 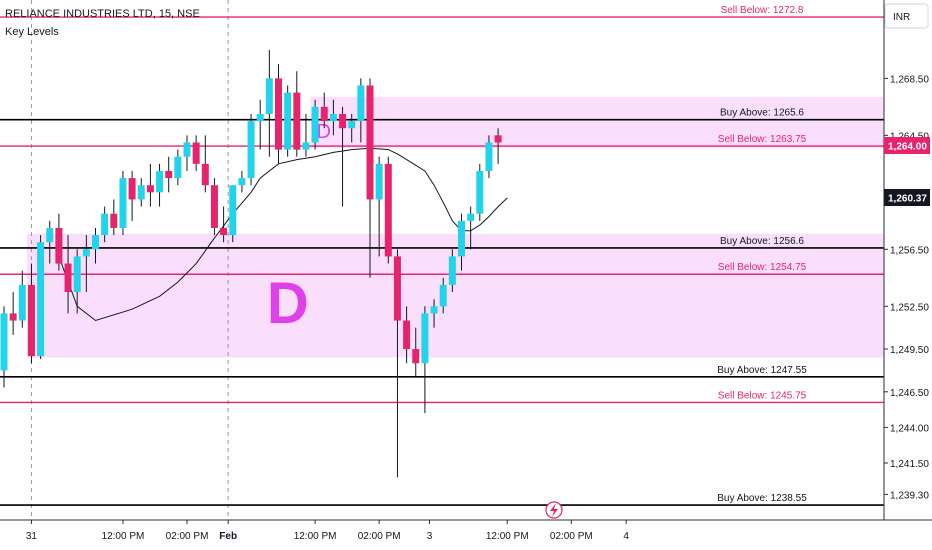 I want to click on price-tick-label: 1,241.50, so click(x=909, y=464).